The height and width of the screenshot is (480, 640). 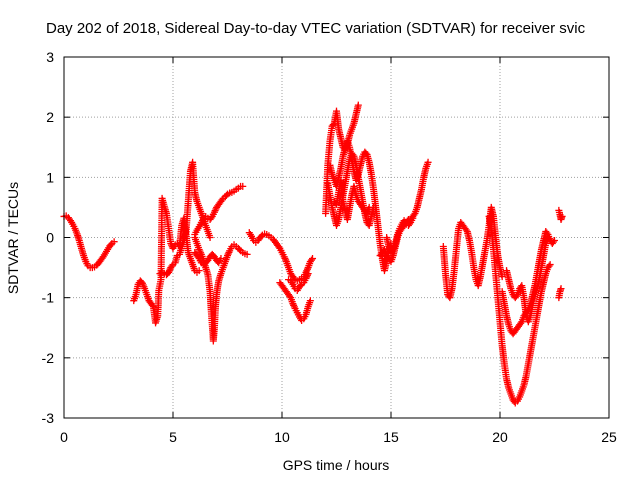 What do you see at coordinates (609, 437) in the screenshot?
I see `x-tick-label: 25` at bounding box center [609, 437].